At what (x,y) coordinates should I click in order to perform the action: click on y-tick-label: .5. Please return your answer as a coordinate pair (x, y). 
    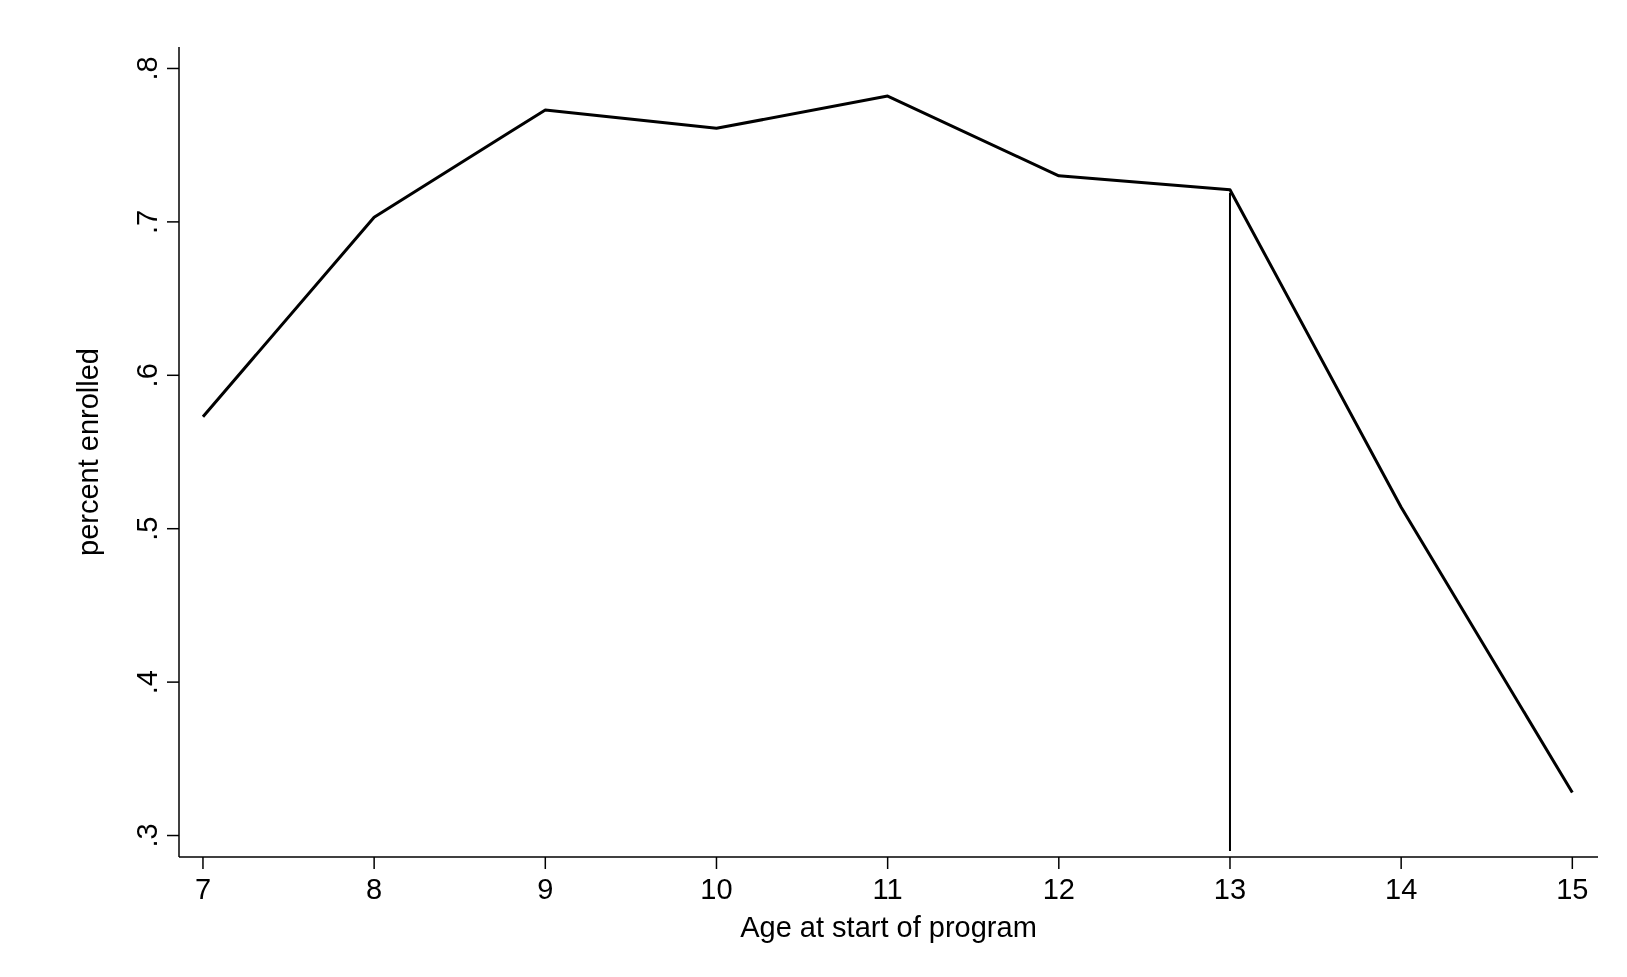
    Looking at the image, I should click on (147, 528).